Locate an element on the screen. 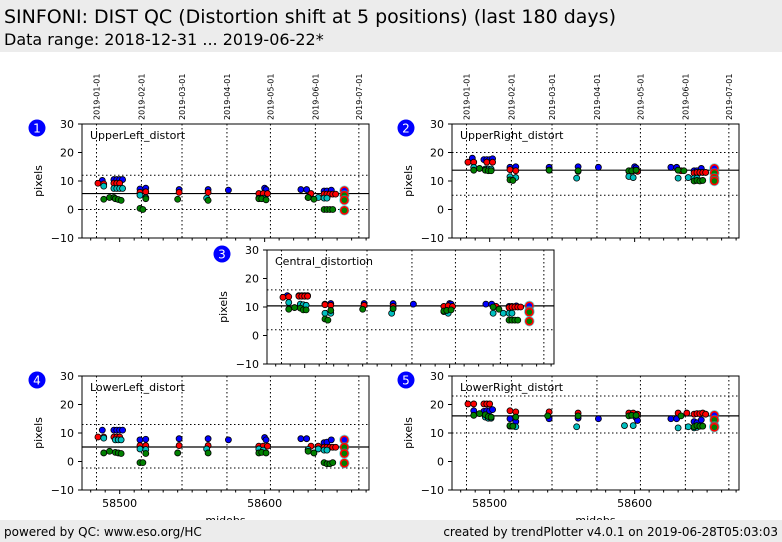 This screenshot has width=782, height=542. panel-number-label: 4 is located at coordinates (37, 381).